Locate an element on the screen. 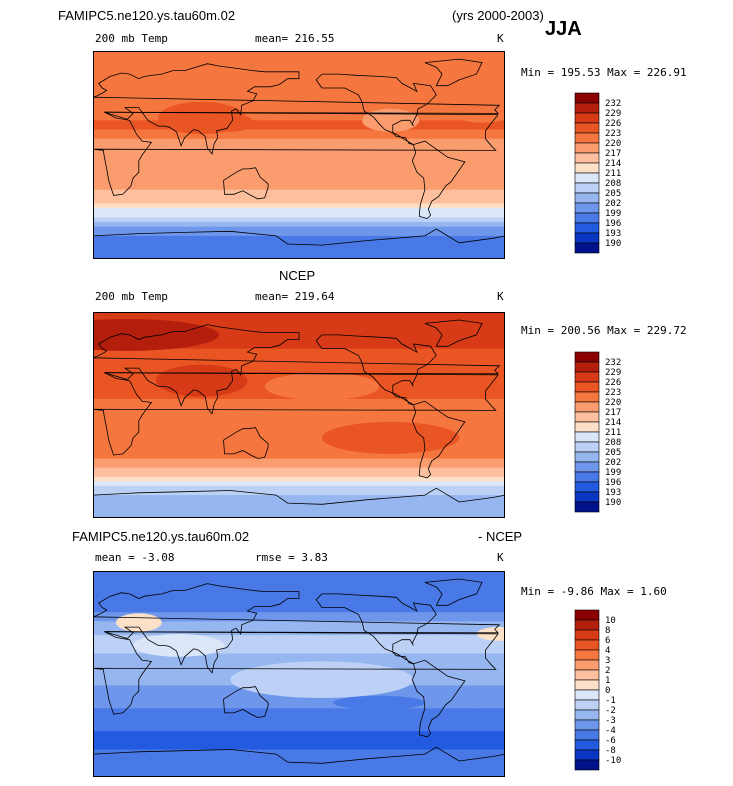 The image size is (733, 786). colorbar-label: 214 is located at coordinates (613, 164).